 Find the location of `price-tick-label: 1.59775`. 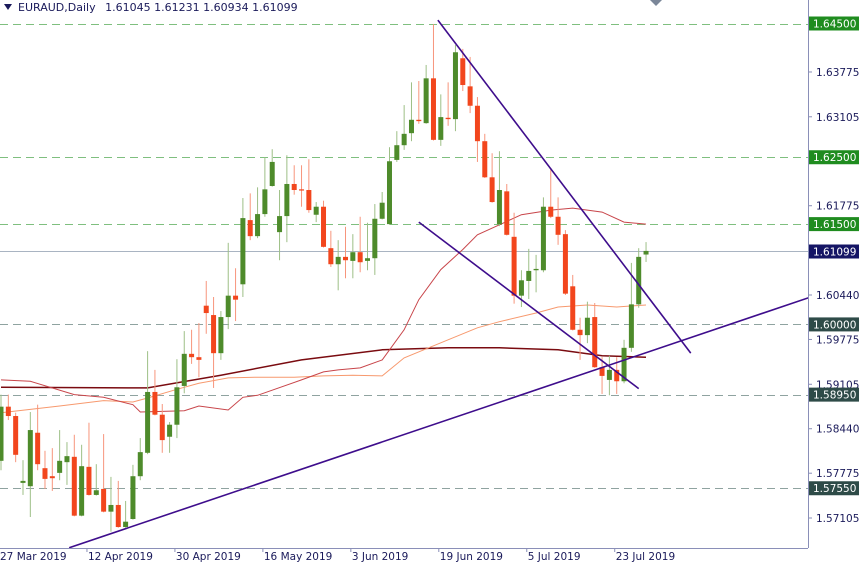

price-tick-label: 1.59775 is located at coordinates (837, 340).